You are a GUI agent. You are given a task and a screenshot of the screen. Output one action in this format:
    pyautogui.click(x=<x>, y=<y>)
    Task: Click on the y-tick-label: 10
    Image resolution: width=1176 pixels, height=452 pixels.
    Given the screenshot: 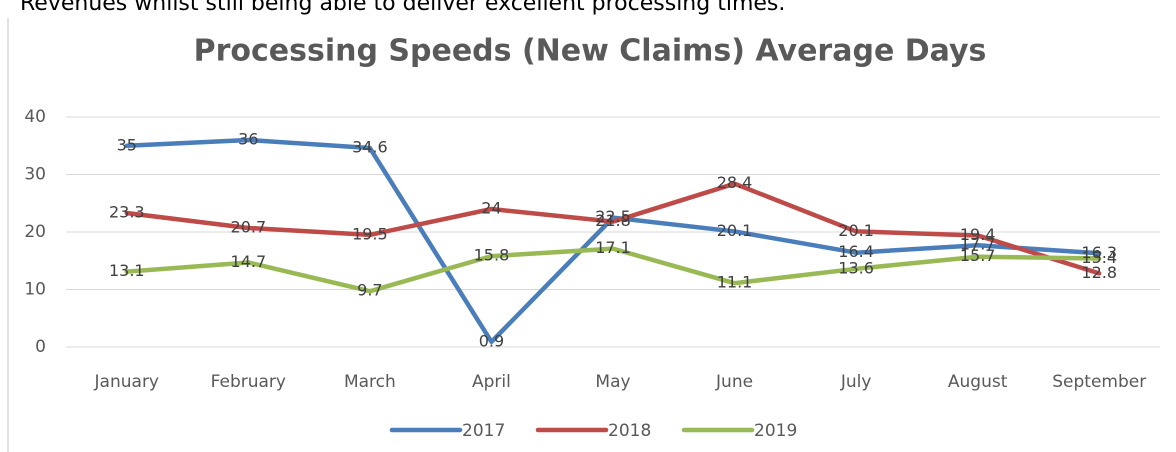 What is the action you would take?
    pyautogui.click(x=35, y=290)
    